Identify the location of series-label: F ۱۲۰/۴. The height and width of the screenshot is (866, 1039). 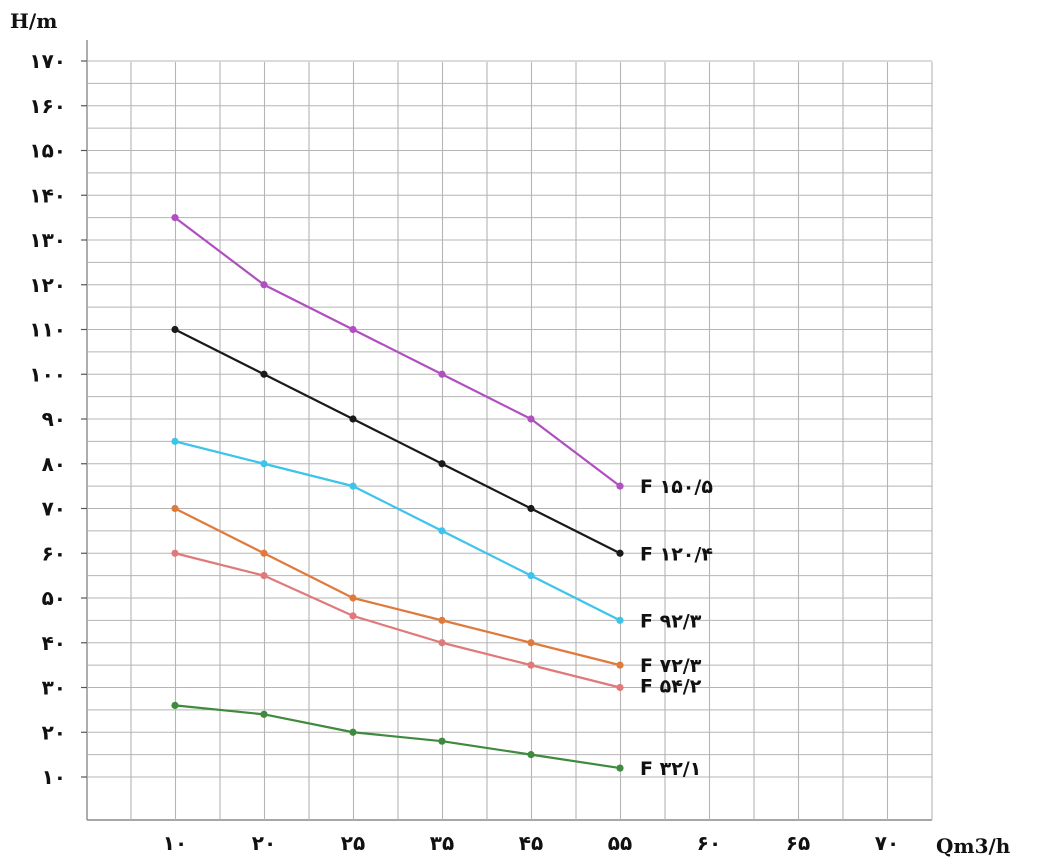
(676, 554).